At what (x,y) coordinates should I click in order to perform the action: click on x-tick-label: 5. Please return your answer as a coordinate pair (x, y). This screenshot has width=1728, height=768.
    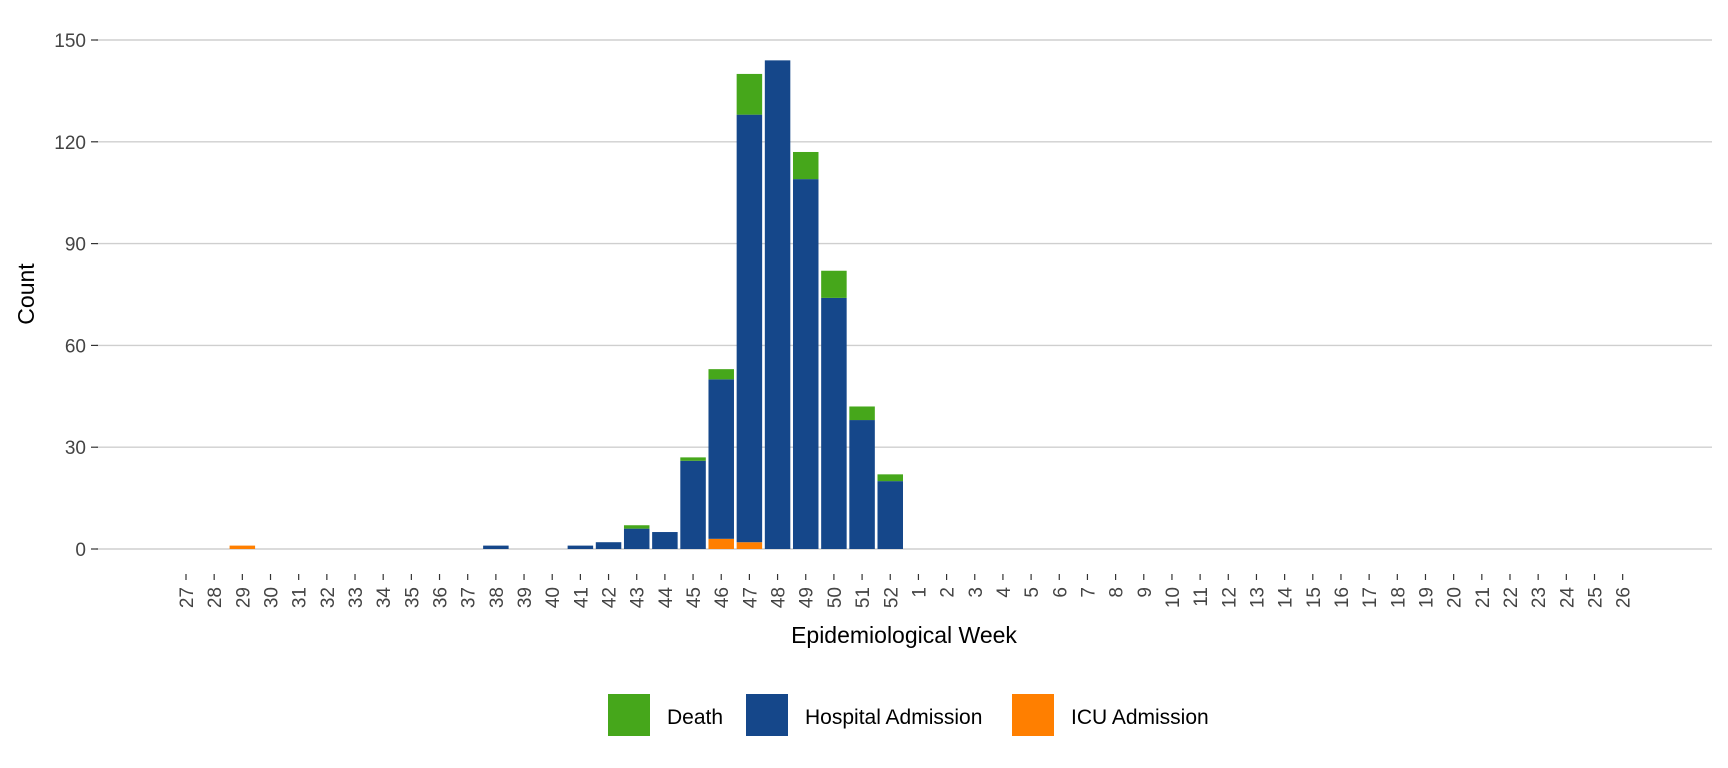
    Looking at the image, I should click on (1032, 592).